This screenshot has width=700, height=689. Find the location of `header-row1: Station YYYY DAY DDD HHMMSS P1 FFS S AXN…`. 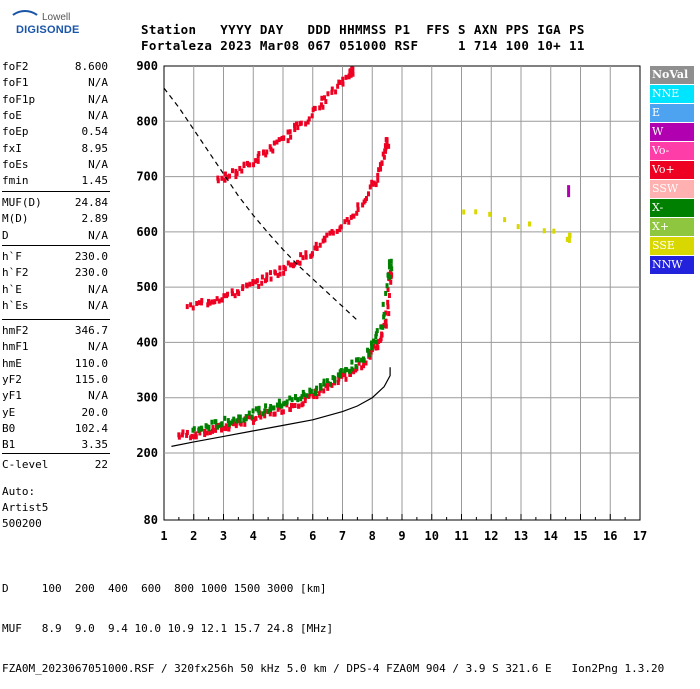

header-row1: Station YYYY DAY DDD HHMMSS P1 FFS S AXN… is located at coordinates (363, 29).